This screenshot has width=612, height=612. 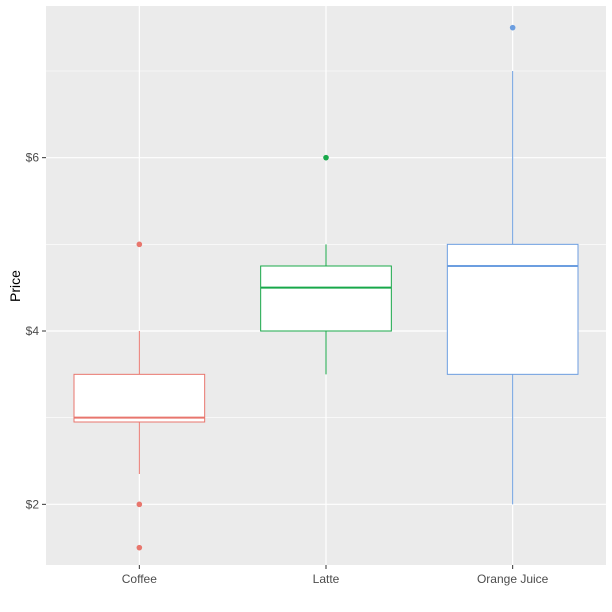 I want to click on y-tick-label: $4, so click(x=33, y=331).